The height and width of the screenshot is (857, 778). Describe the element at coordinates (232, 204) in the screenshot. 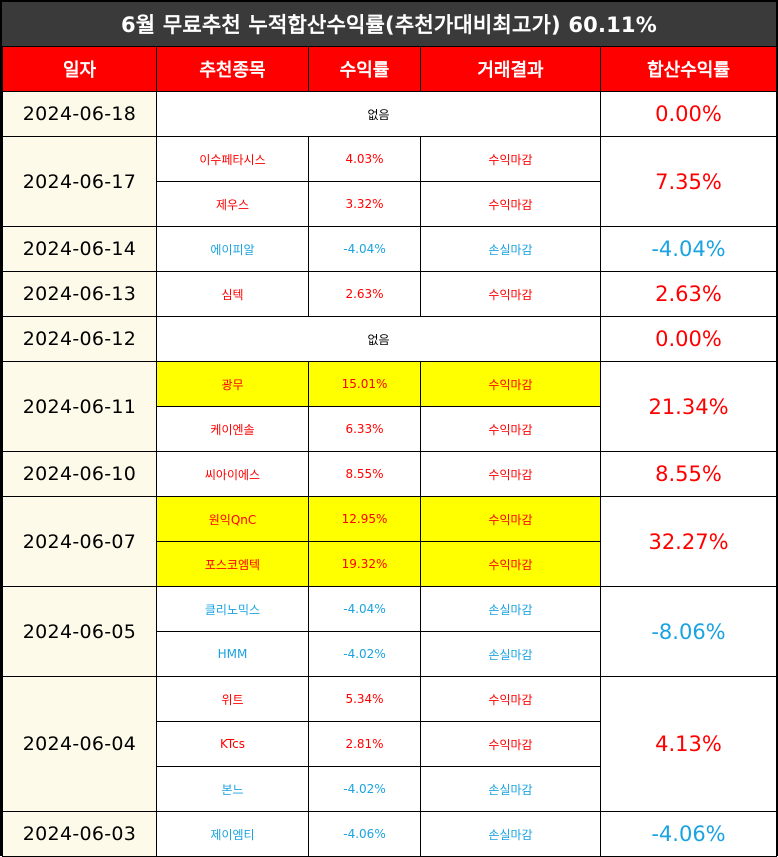

I see `stock-name-cell: 제우스` at that location.